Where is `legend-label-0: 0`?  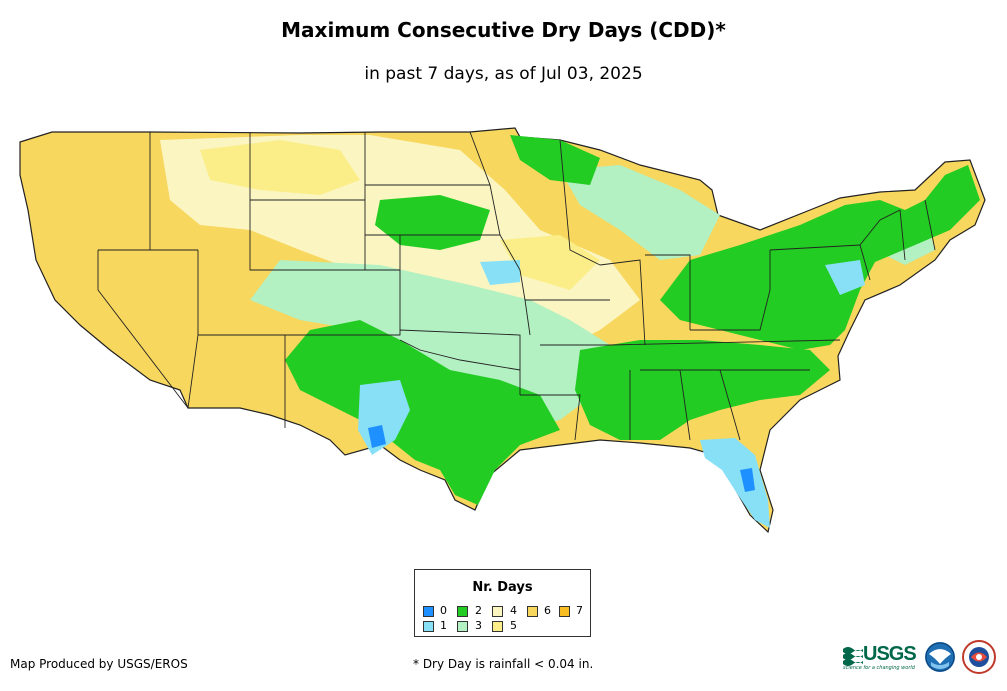 legend-label-0: 0 is located at coordinates (443, 610).